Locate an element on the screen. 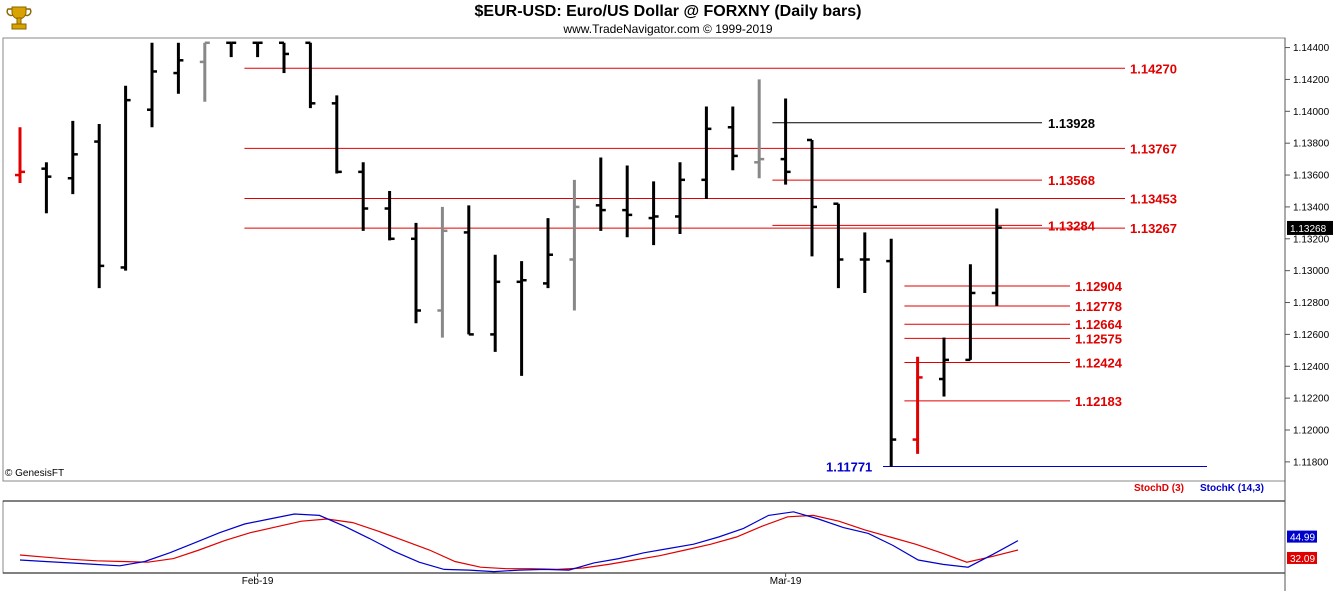 Image resolution: width=1336 pixels, height=591 pixels. data-credit: © GenesisFT is located at coordinates (35, 473).